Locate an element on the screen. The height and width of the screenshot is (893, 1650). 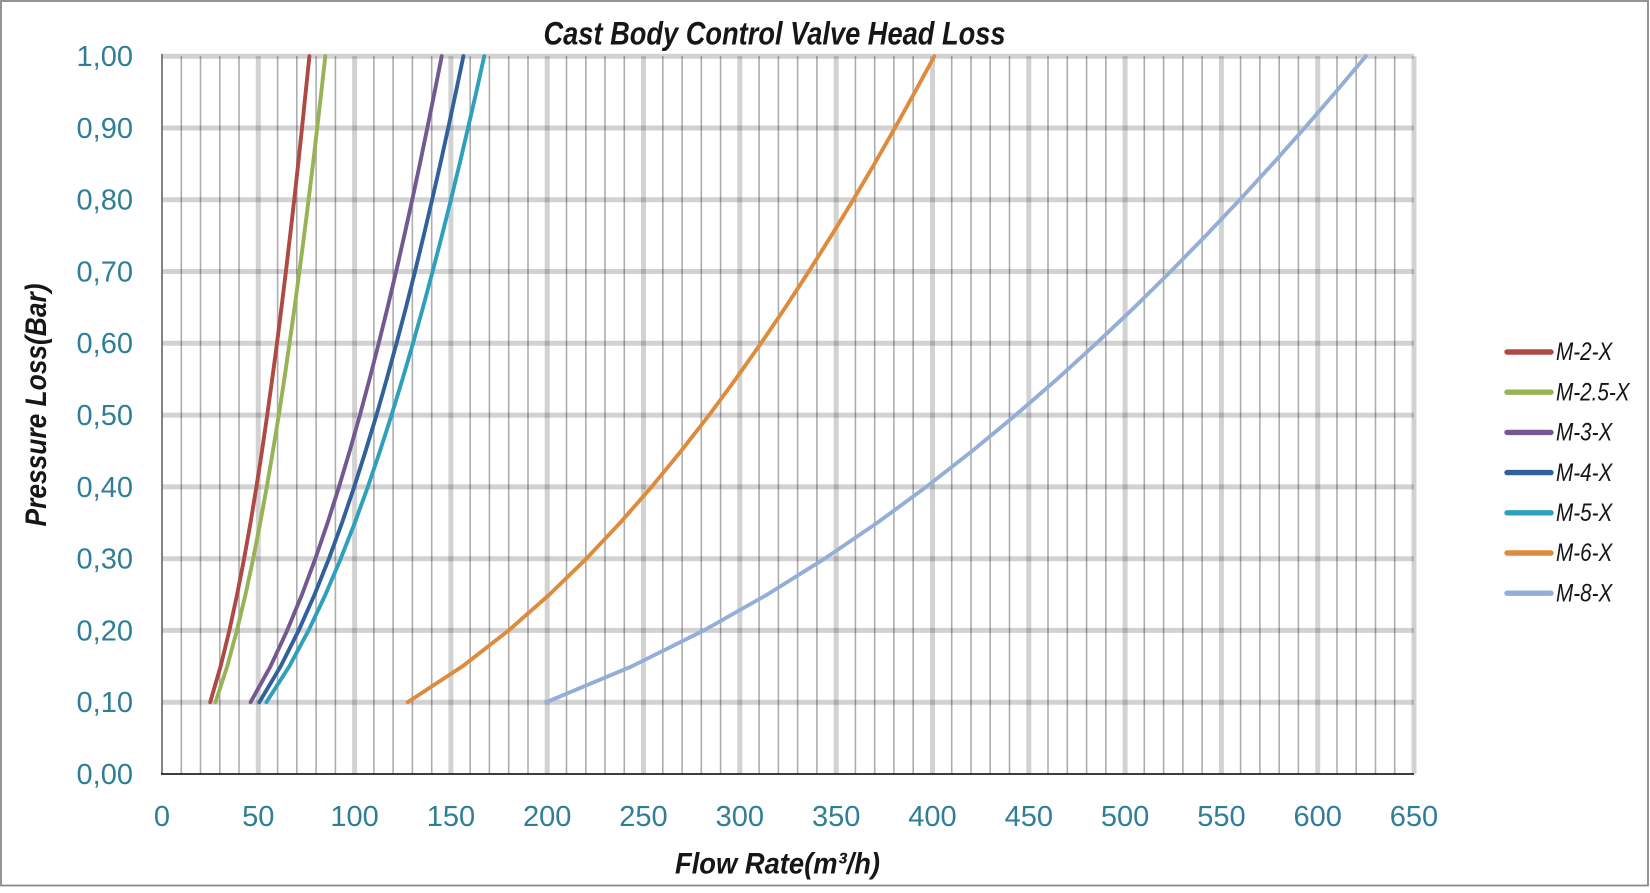
svg-text: M-2.5-X is located at coordinates (1593, 392).